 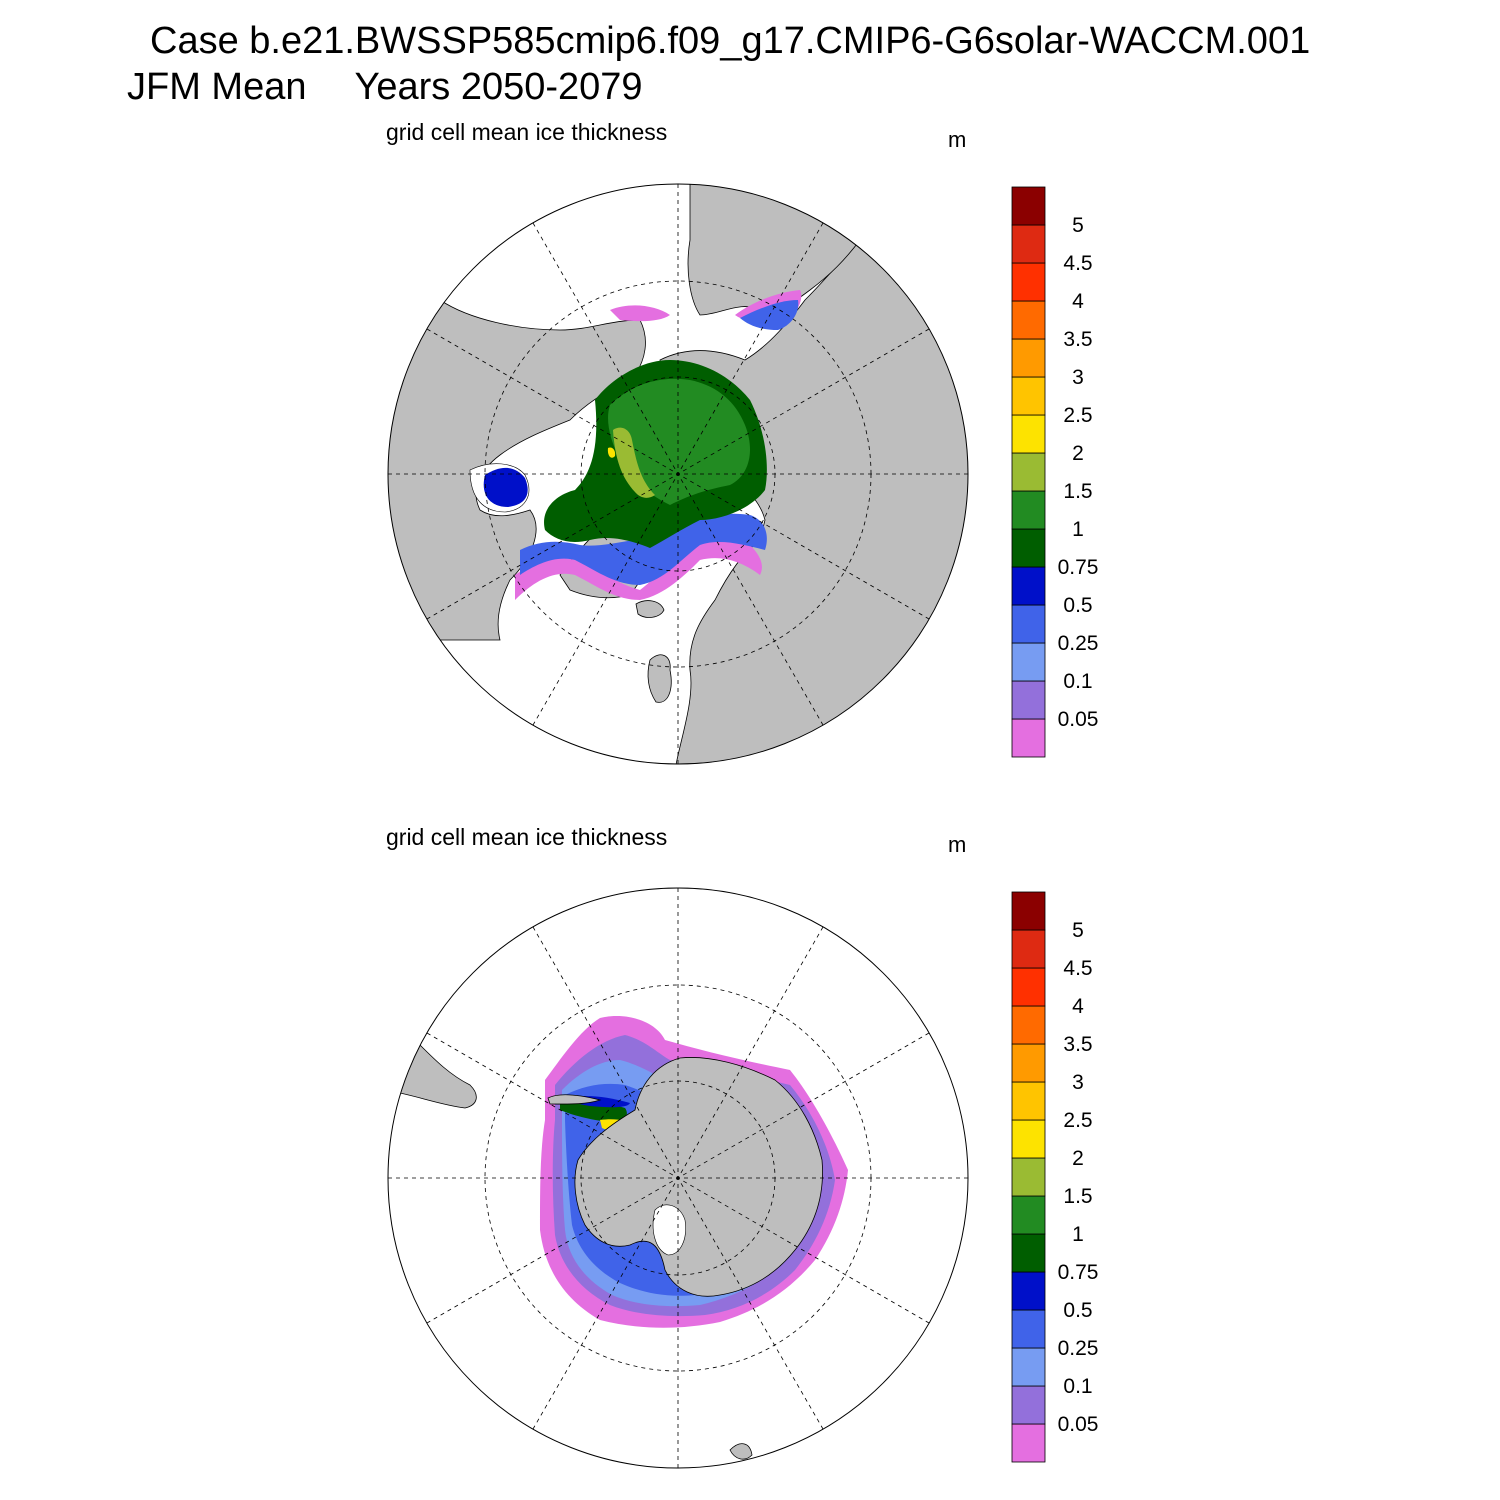 I want to click on south-colorbar-label: 4.5, so click(x=1077, y=968).